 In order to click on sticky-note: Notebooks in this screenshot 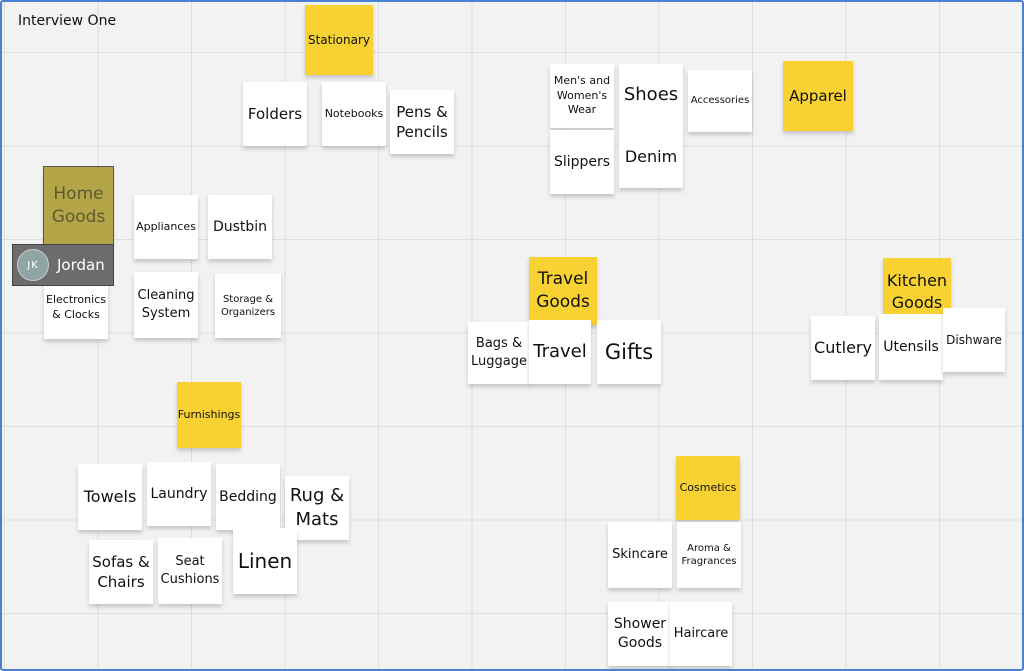, I will do `click(354, 114)`.